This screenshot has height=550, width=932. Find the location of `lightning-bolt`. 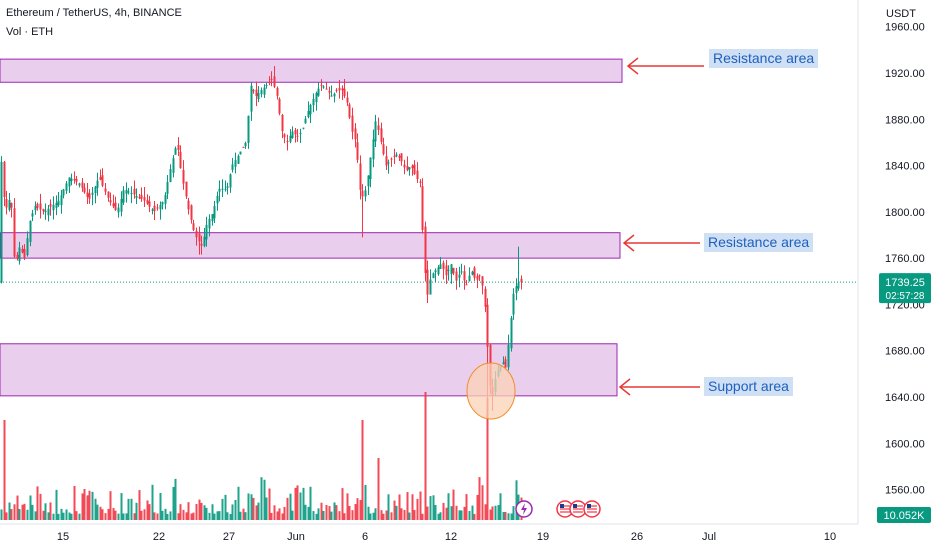

lightning-bolt is located at coordinates (524, 509).